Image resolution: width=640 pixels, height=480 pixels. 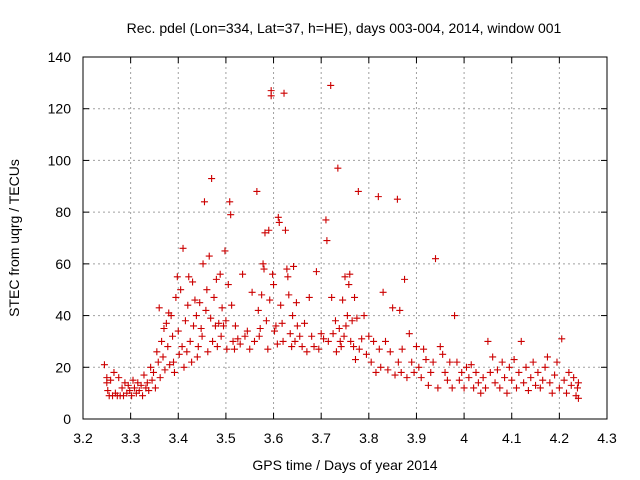 I want to click on y-tick-label: 20, so click(x=63, y=367).